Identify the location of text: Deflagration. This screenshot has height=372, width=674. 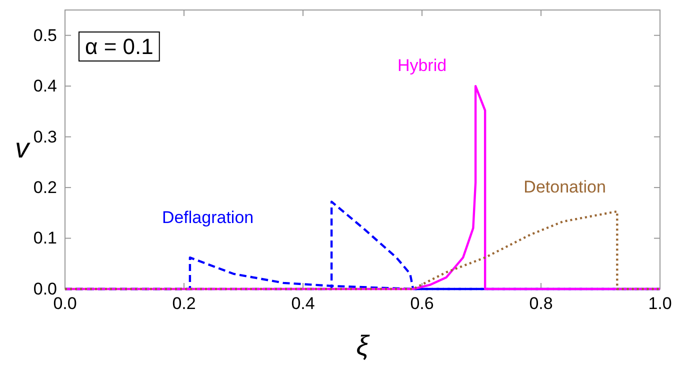
(208, 218).